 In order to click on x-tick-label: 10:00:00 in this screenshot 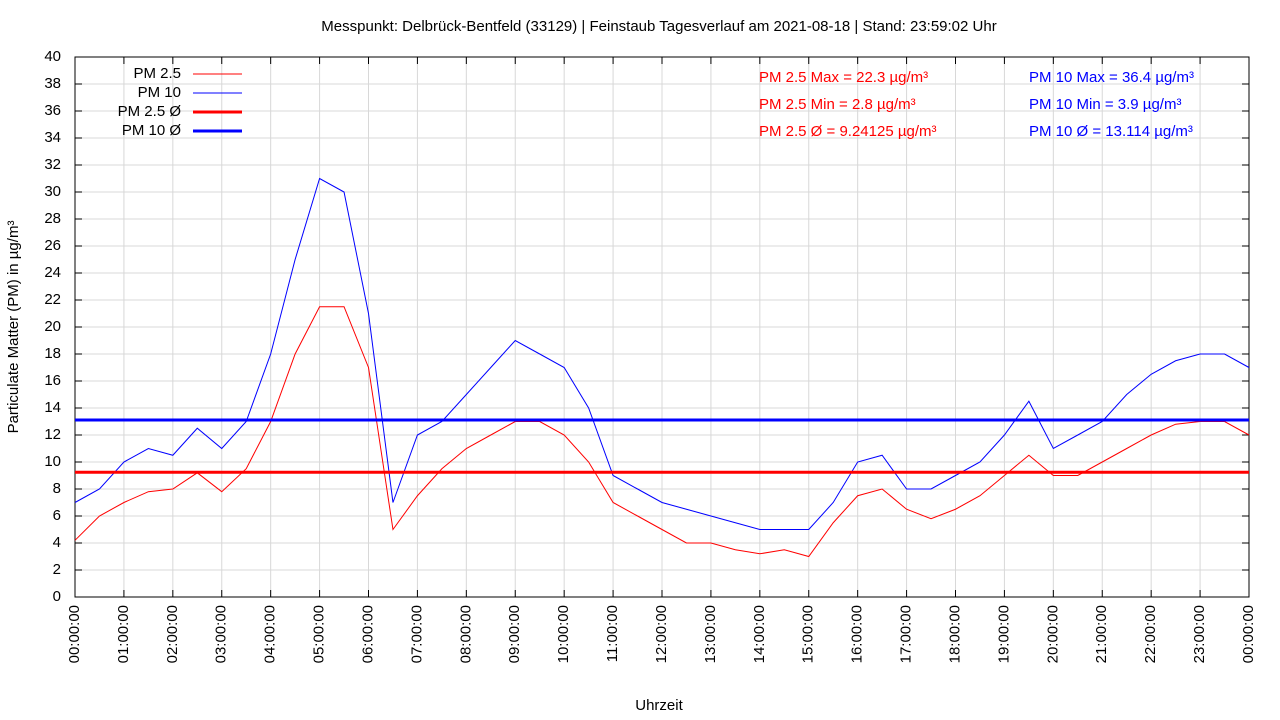, I will do `click(563, 634)`.